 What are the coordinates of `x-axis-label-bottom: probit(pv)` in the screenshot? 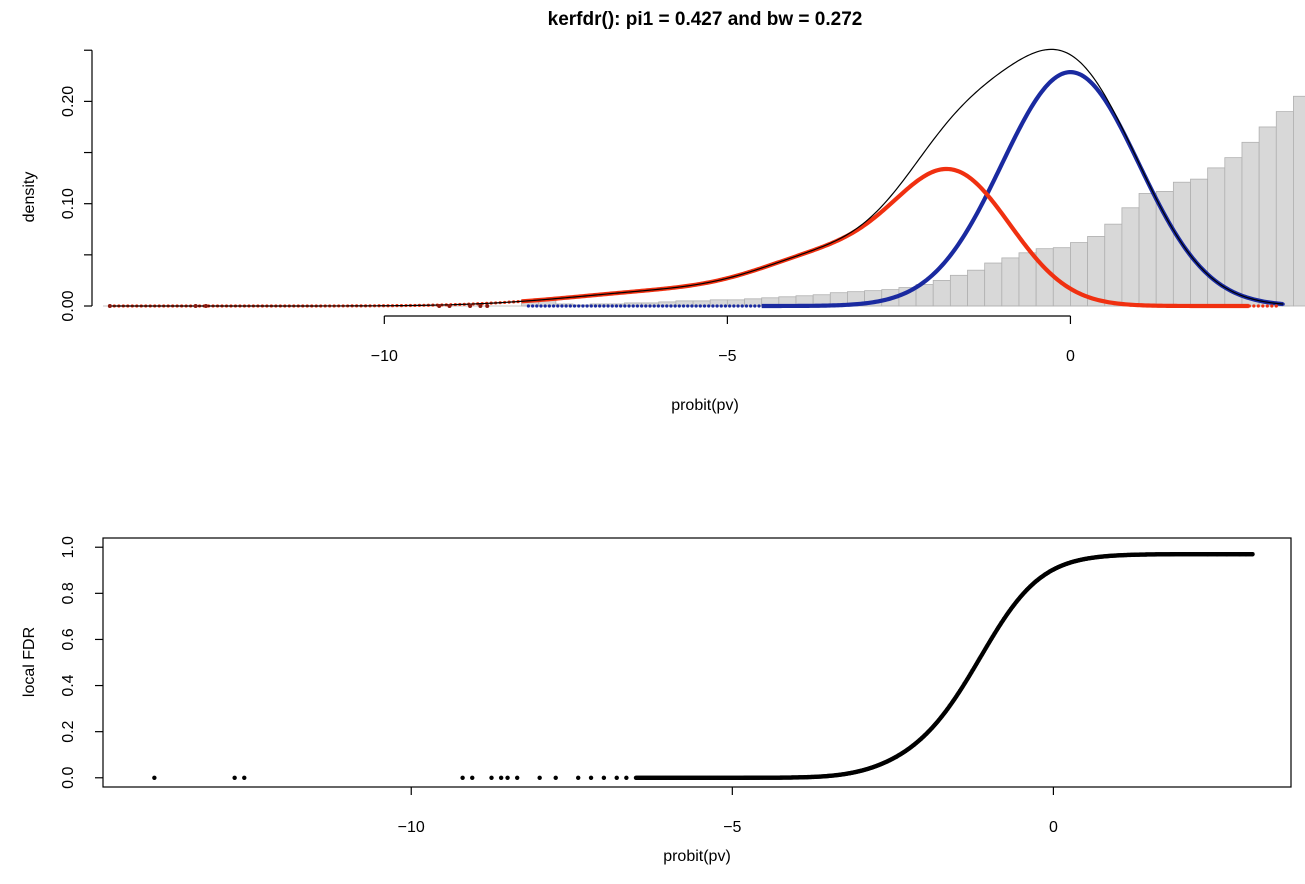 It's located at (697, 856).